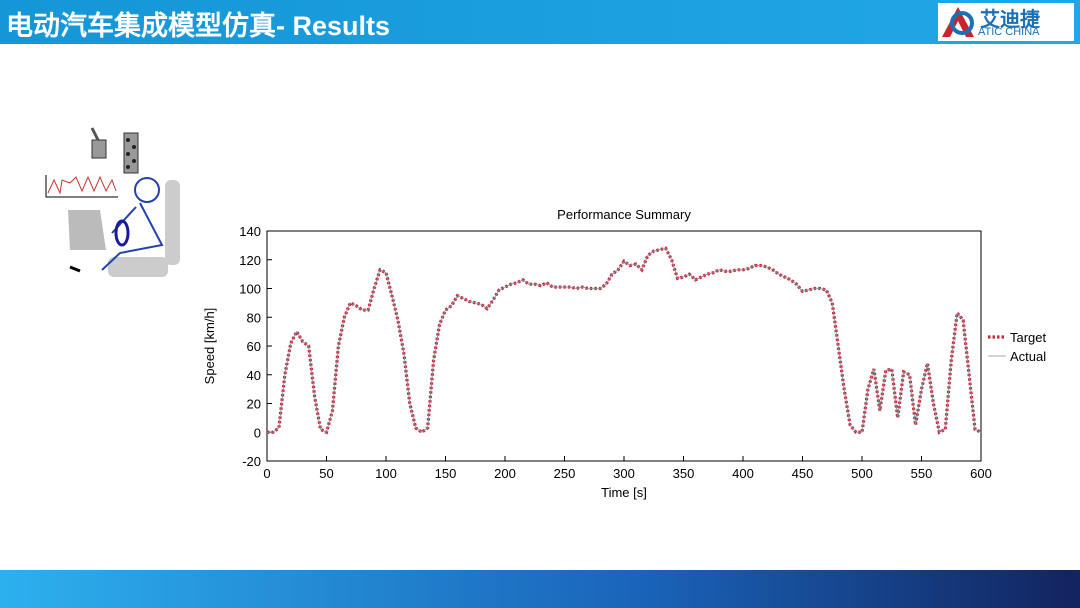  What do you see at coordinates (743, 473) in the screenshot?
I see `x-tick-label: 400` at bounding box center [743, 473].